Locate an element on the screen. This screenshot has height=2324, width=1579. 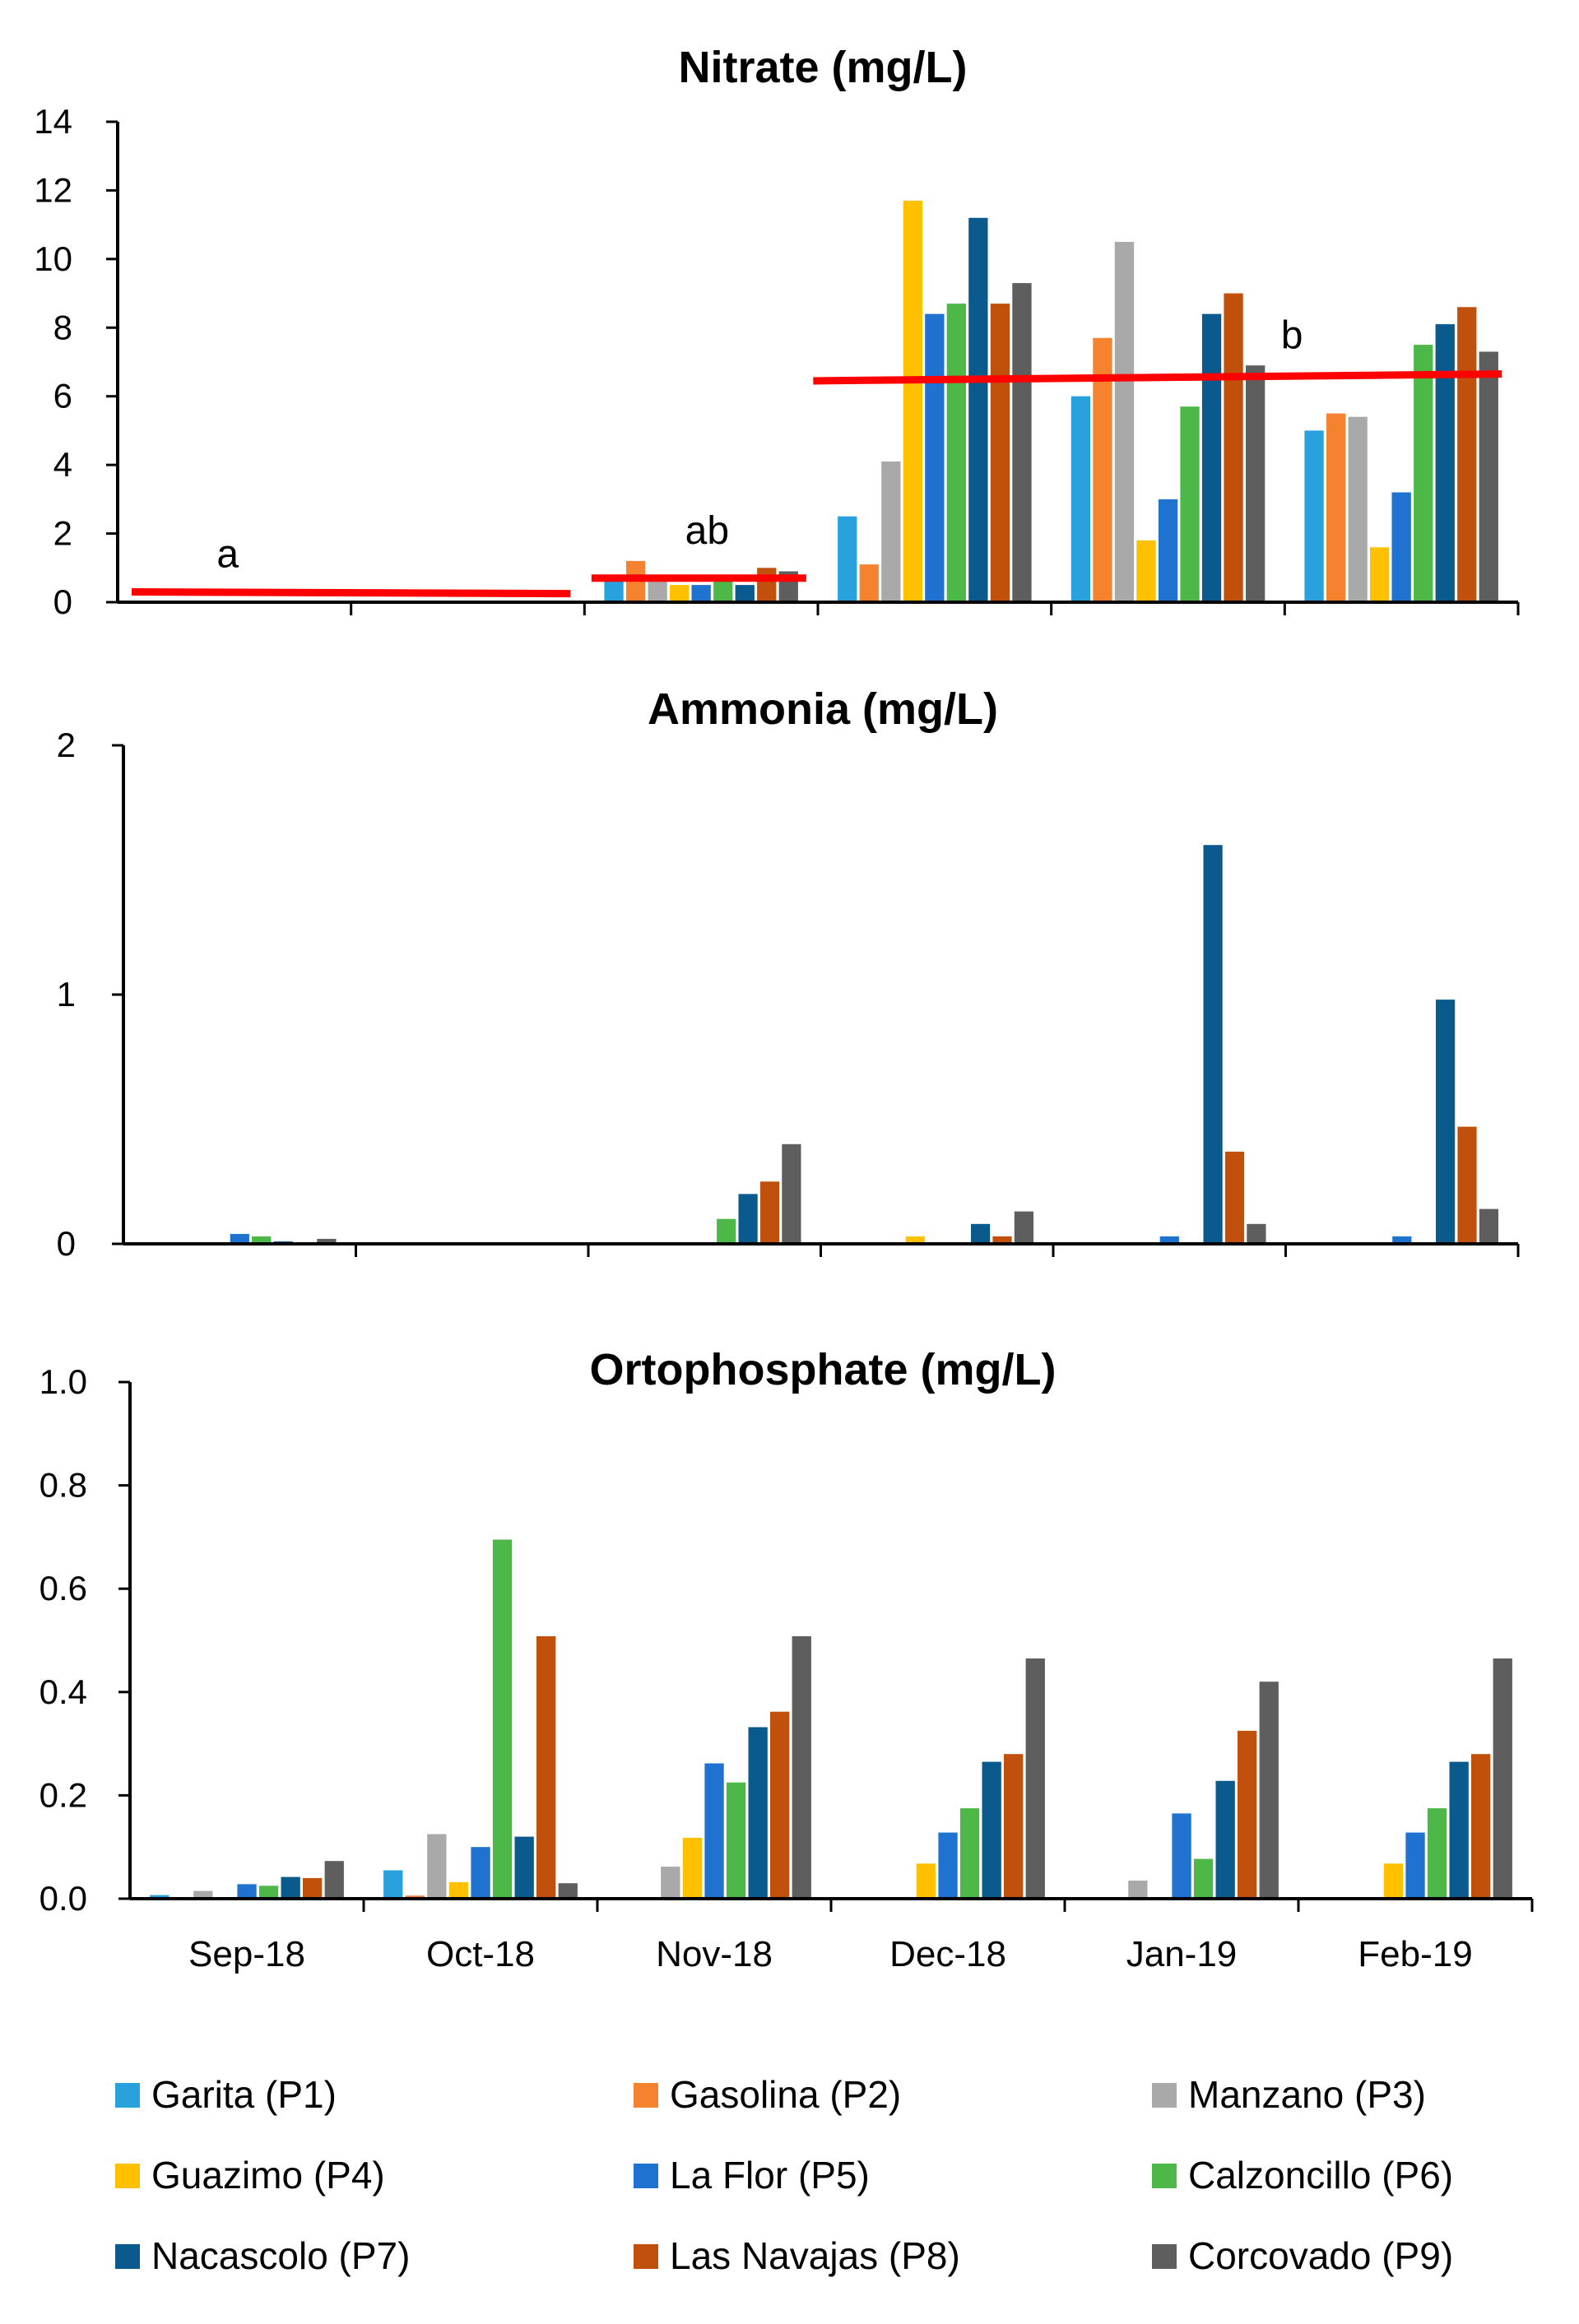
bar-sep-18-p9 is located at coordinates (334, 1880).